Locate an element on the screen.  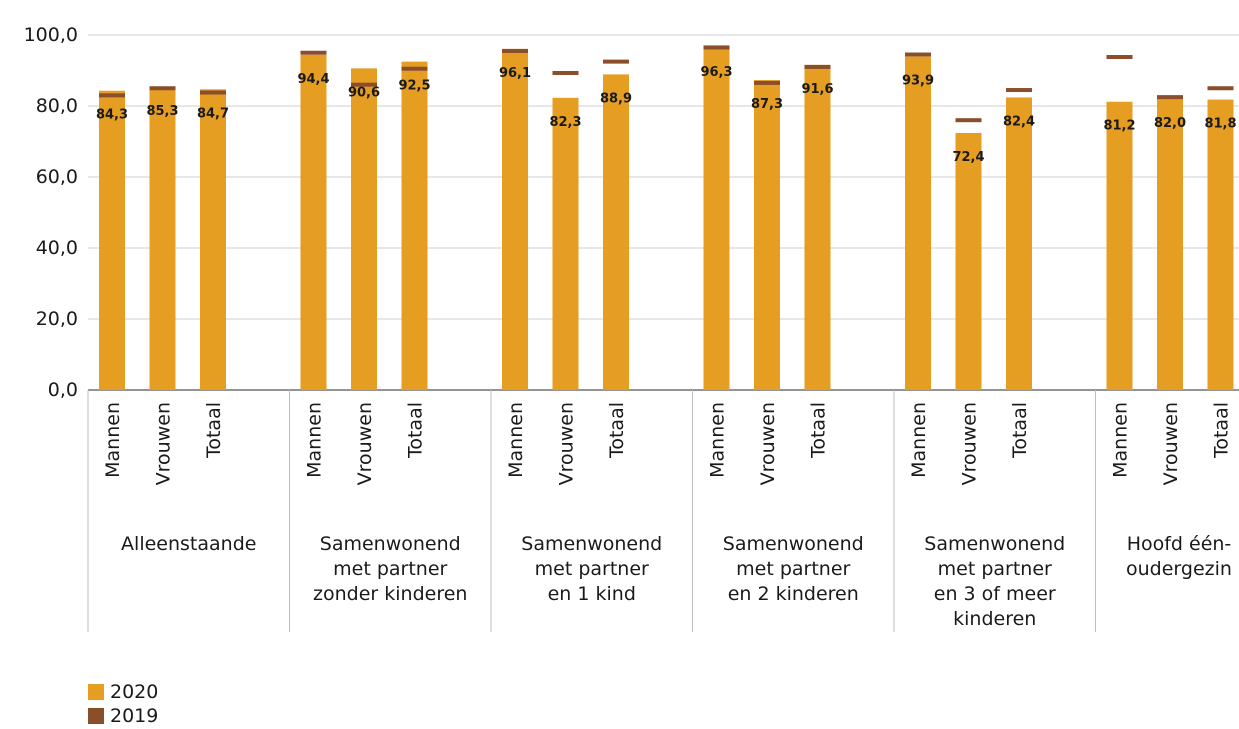
group-label: Samenwonend met partner en 2 kinderen is located at coordinates (793, 569).